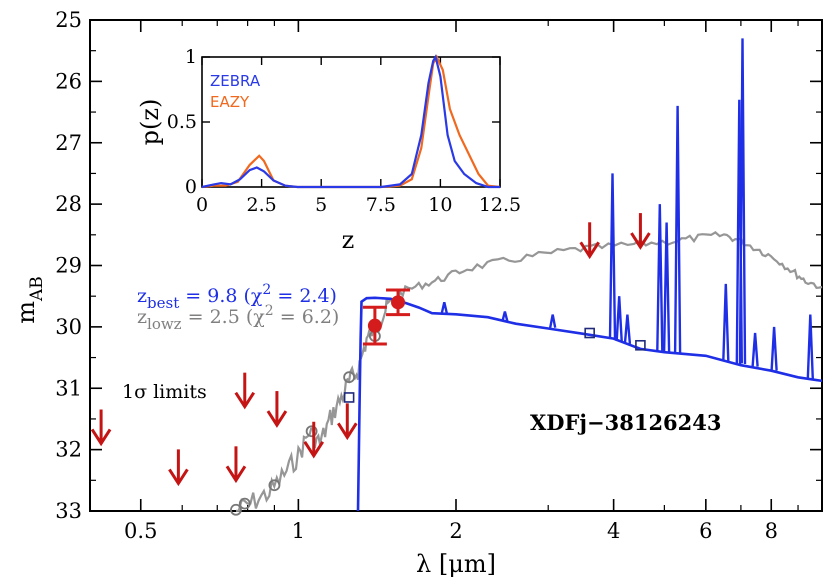 This screenshot has height=582, width=830. Describe the element at coordinates (321, 205) in the screenshot. I see `inset-x-tick-label: 5` at that location.